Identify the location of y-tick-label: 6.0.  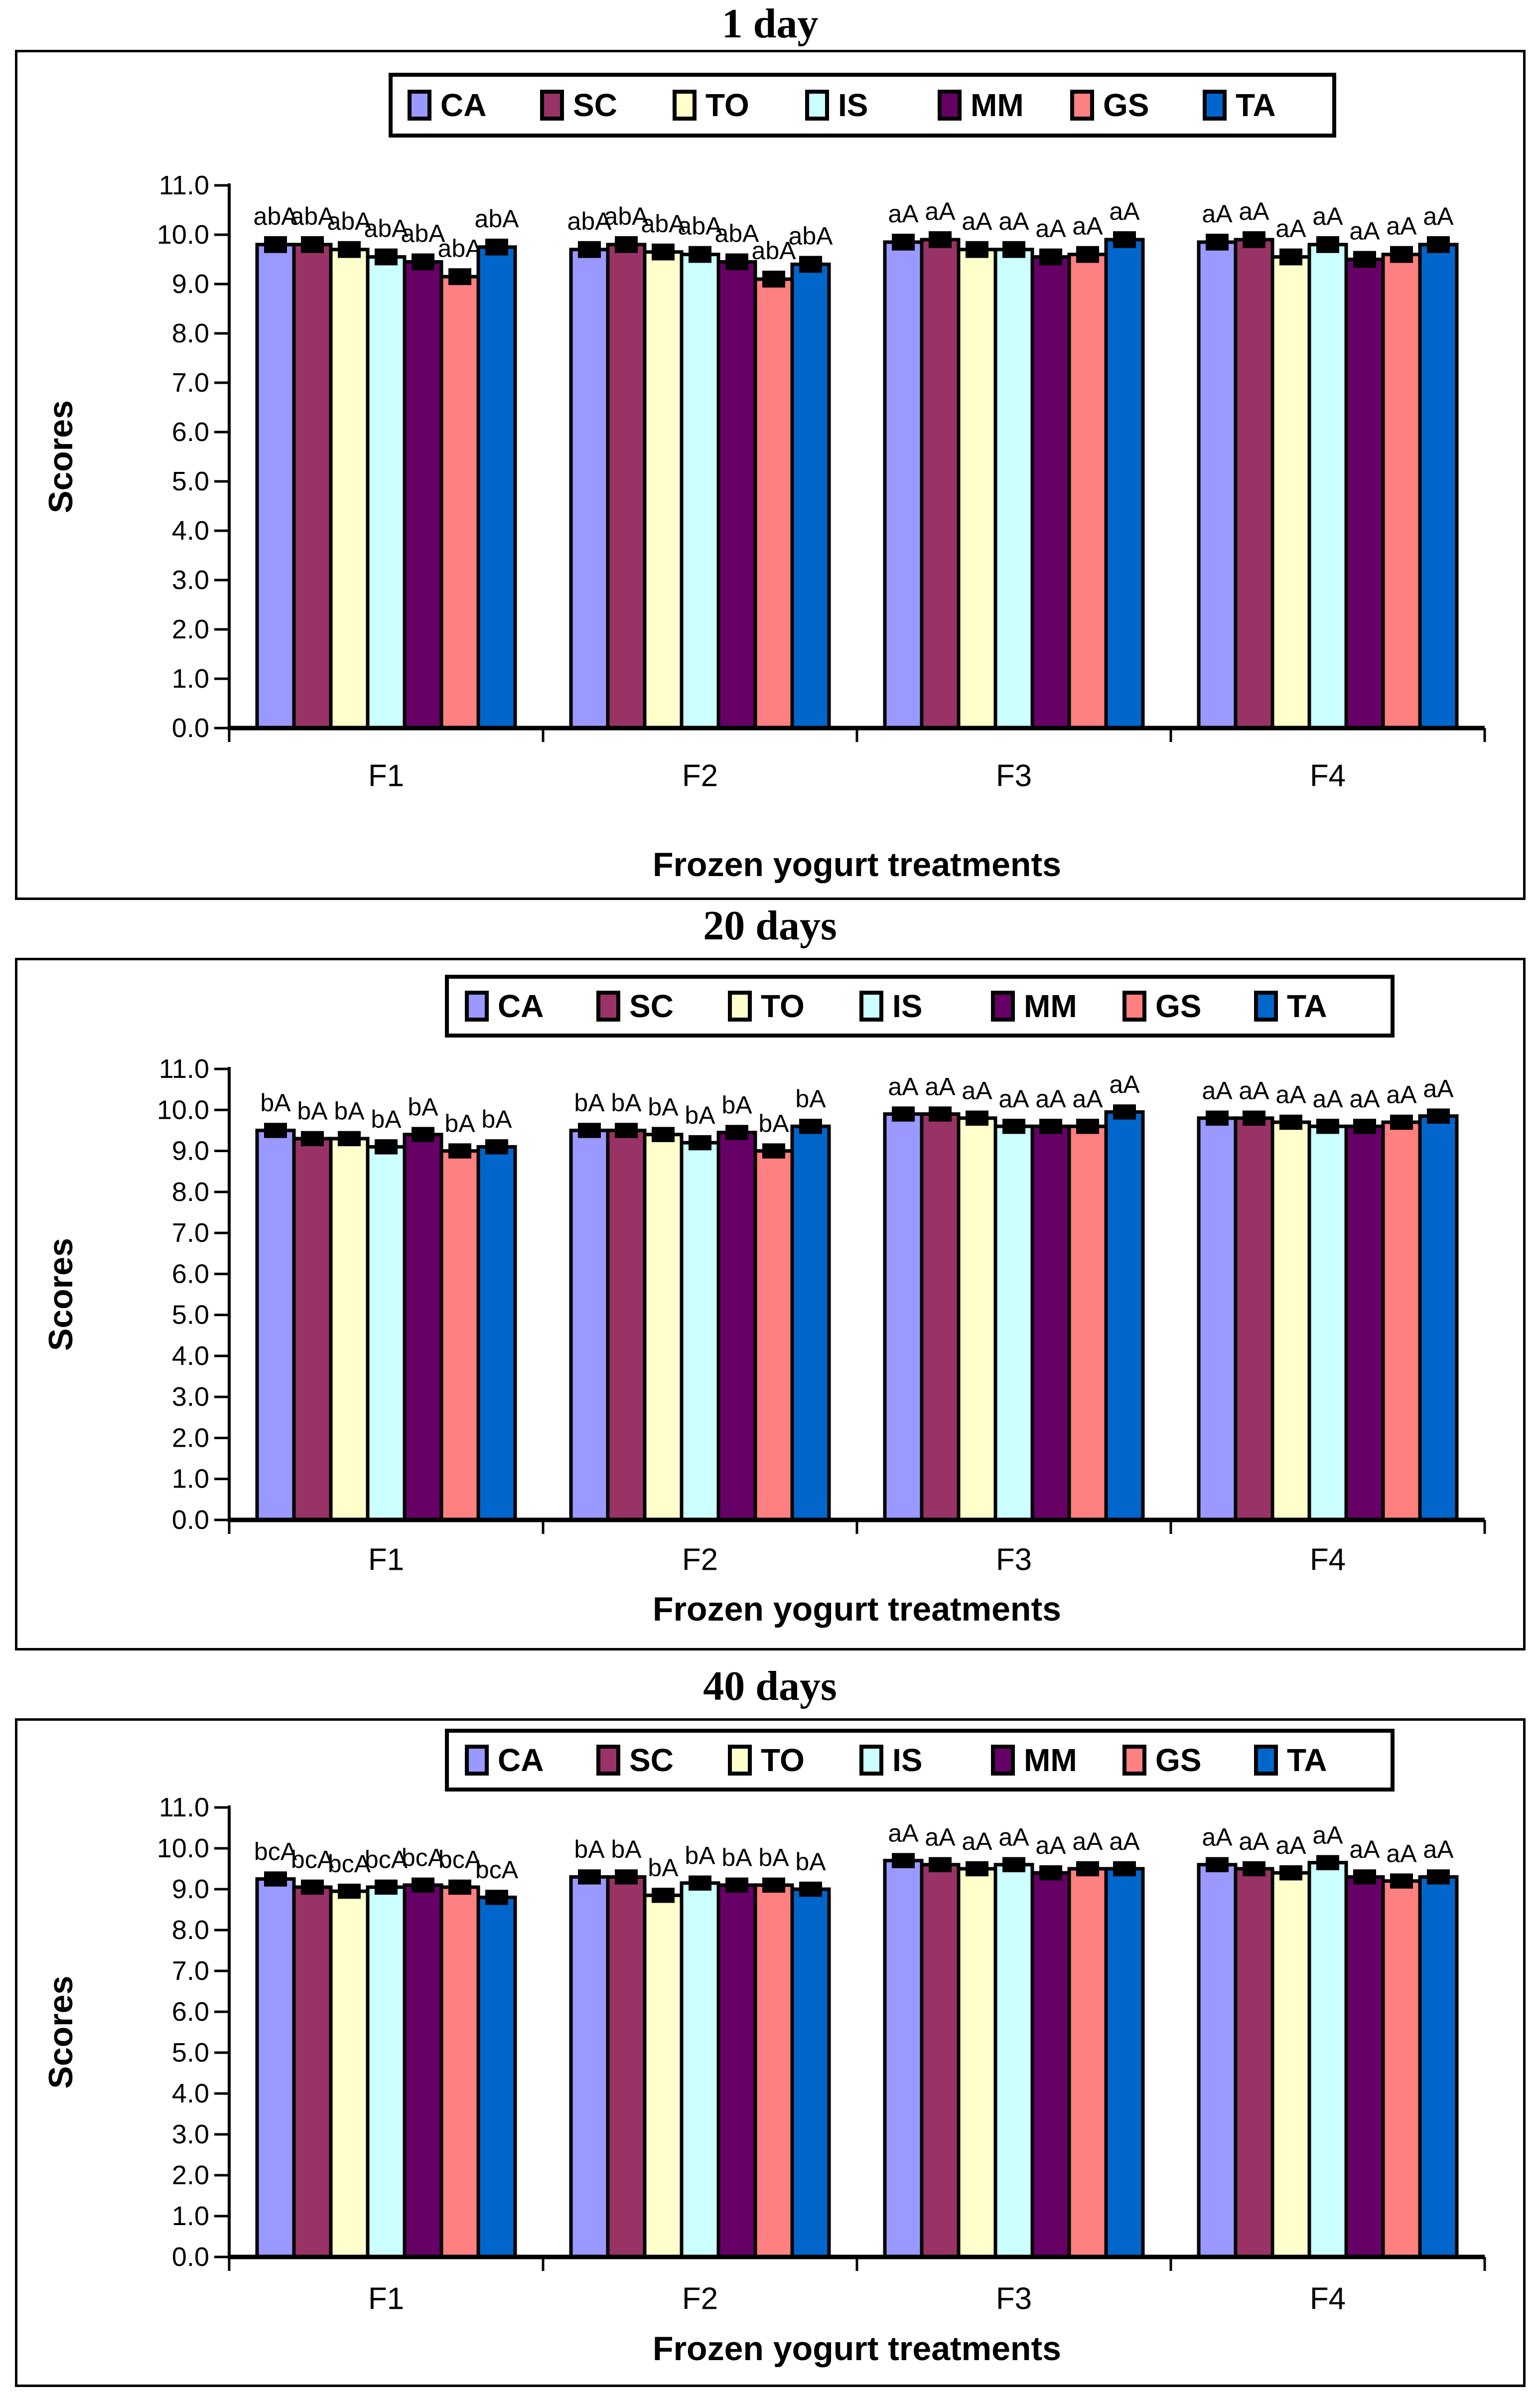
(190, 432).